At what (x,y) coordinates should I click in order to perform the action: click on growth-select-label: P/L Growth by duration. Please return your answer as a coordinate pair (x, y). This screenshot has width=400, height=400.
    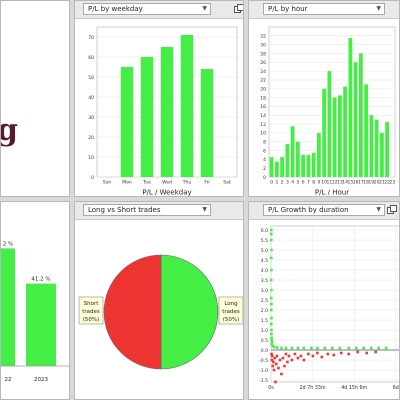
    Looking at the image, I should click on (308, 210).